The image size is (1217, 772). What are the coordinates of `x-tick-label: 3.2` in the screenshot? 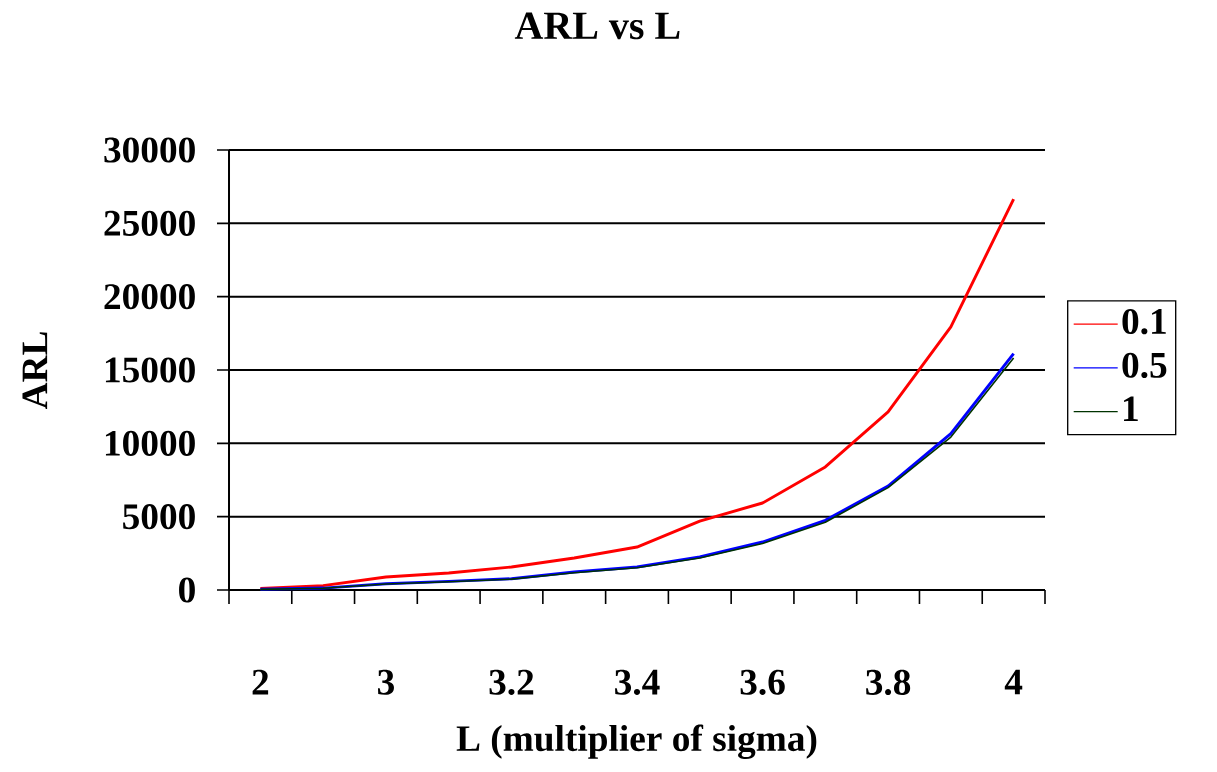 It's located at (511, 682).